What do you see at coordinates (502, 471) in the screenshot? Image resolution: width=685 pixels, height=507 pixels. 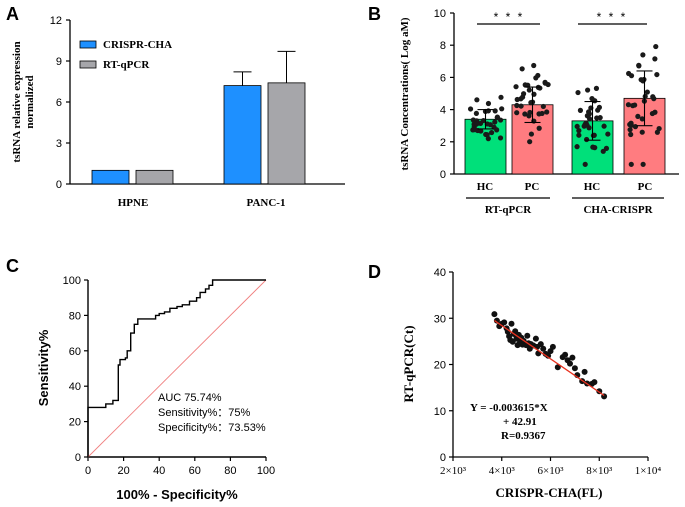 I see `panel-d-xtick-label-1: 4×10³` at bounding box center [502, 471].